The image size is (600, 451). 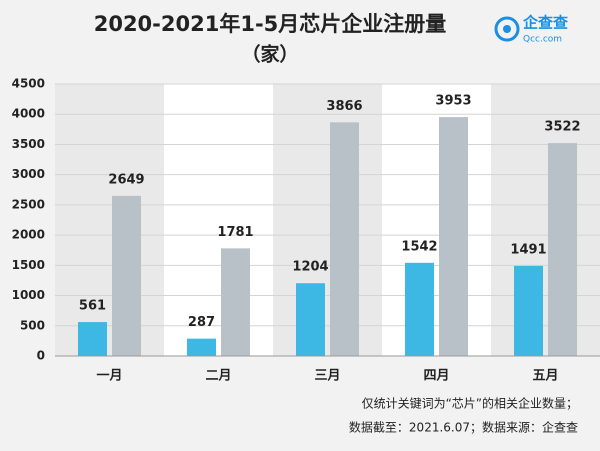 I want to click on x-tick-label: 五月, so click(x=545, y=376).